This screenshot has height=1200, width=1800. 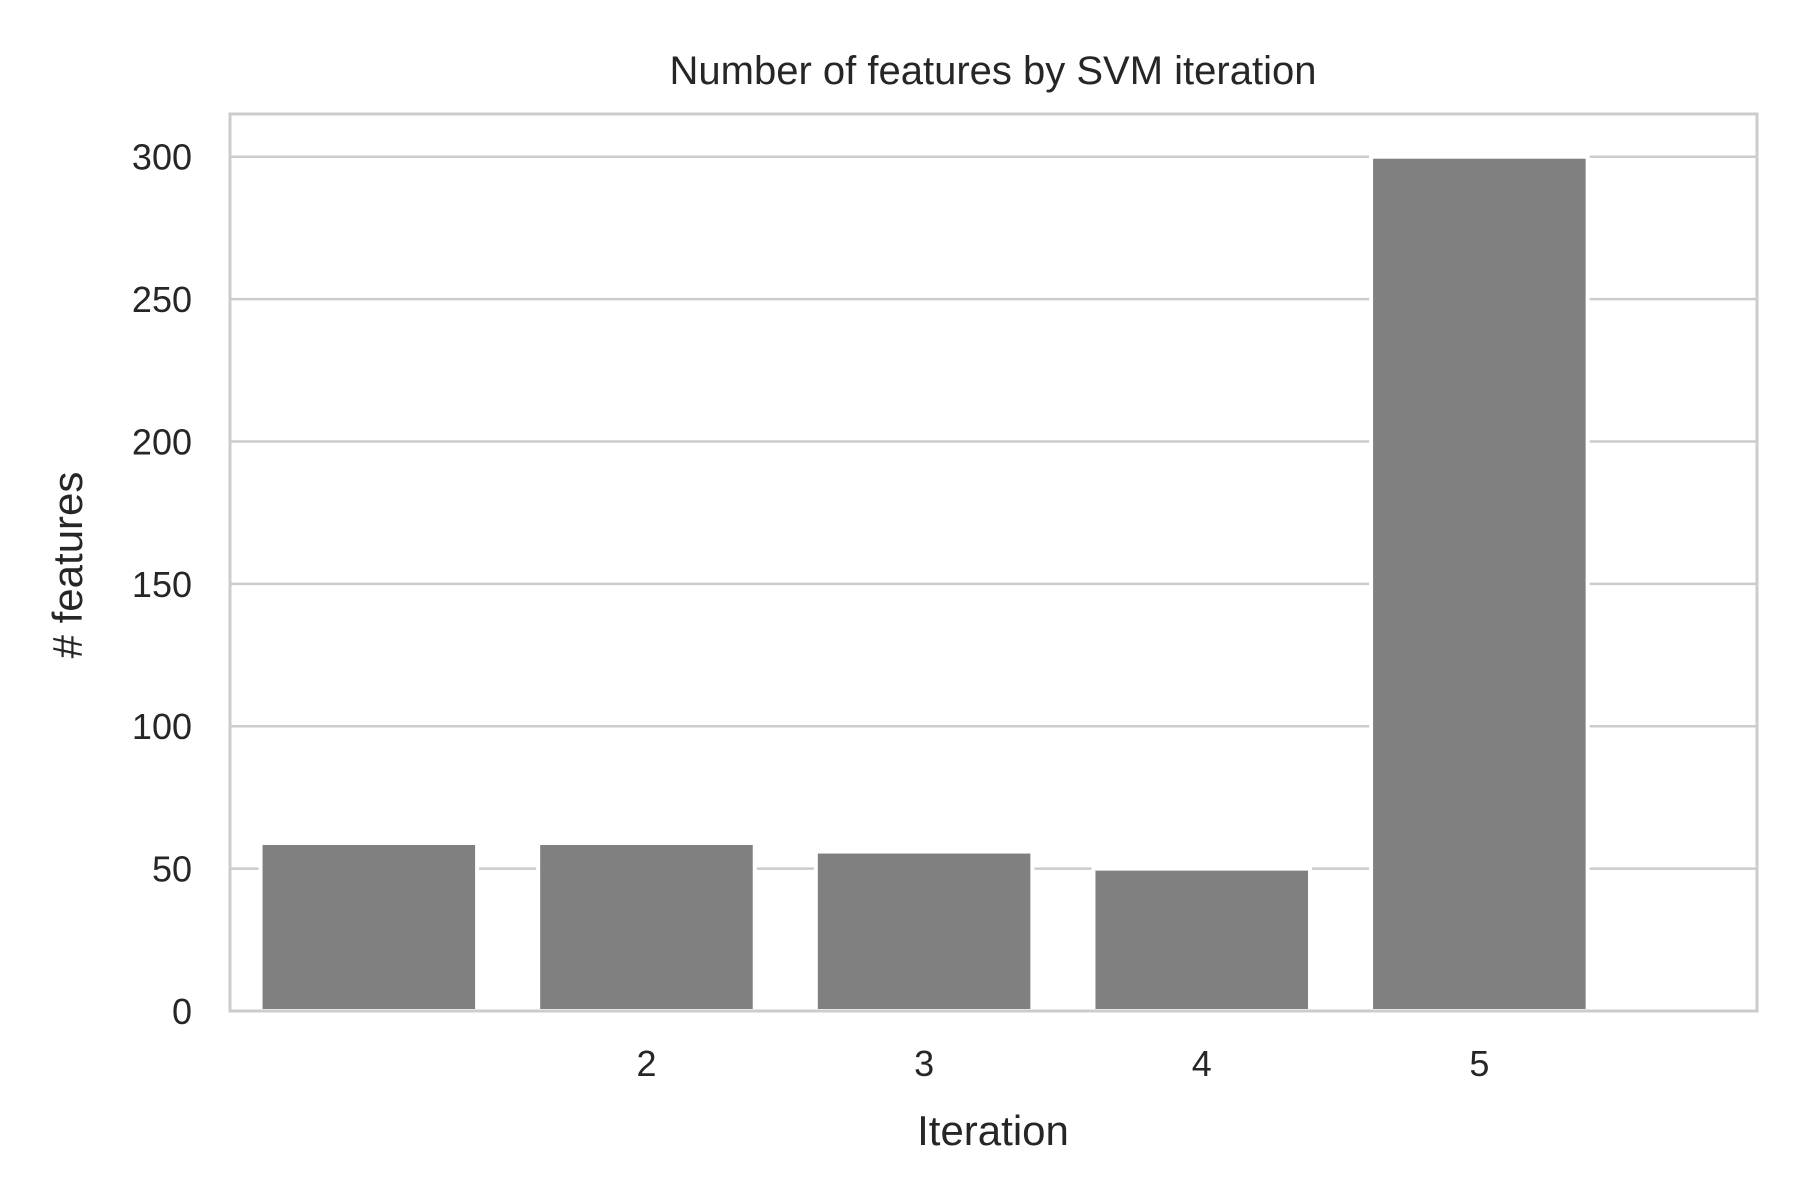 I want to click on x-tick-label: 5, so click(x=1479, y=1063).